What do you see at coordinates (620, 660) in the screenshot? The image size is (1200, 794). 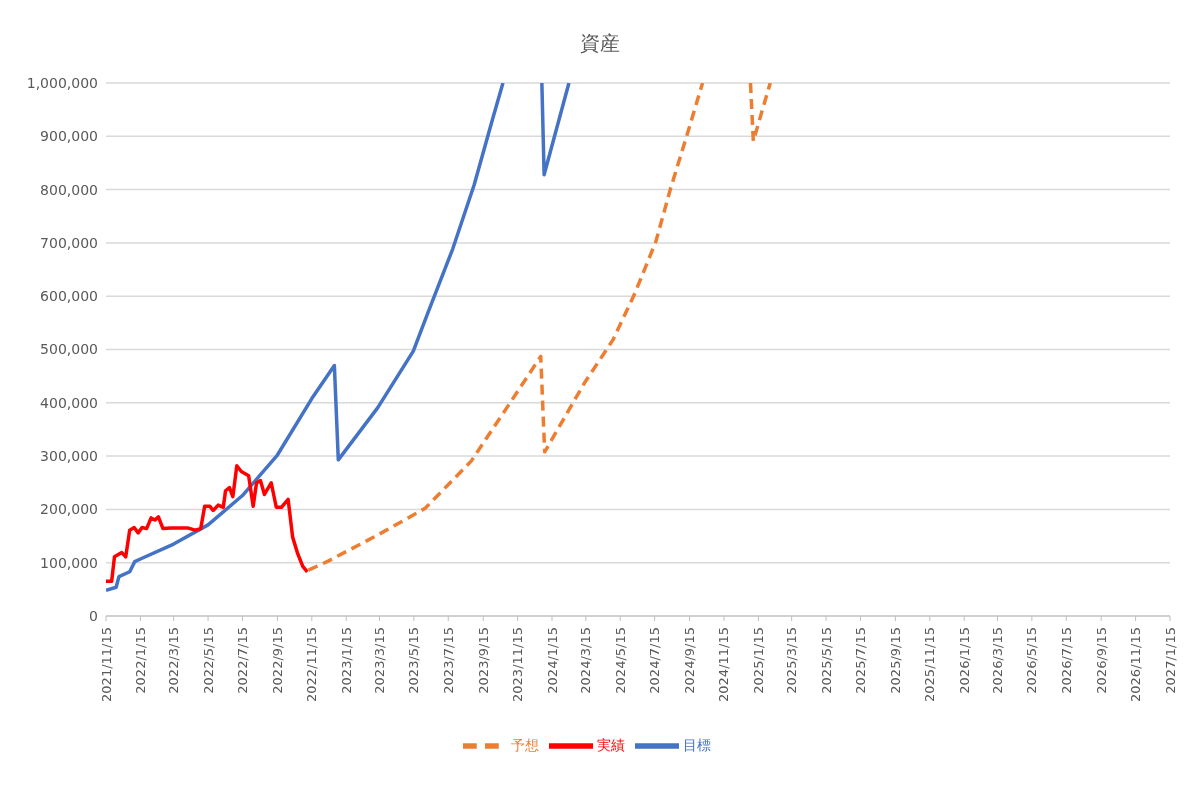 I see `x-tick-label: 2024/5/15` at bounding box center [620, 660].